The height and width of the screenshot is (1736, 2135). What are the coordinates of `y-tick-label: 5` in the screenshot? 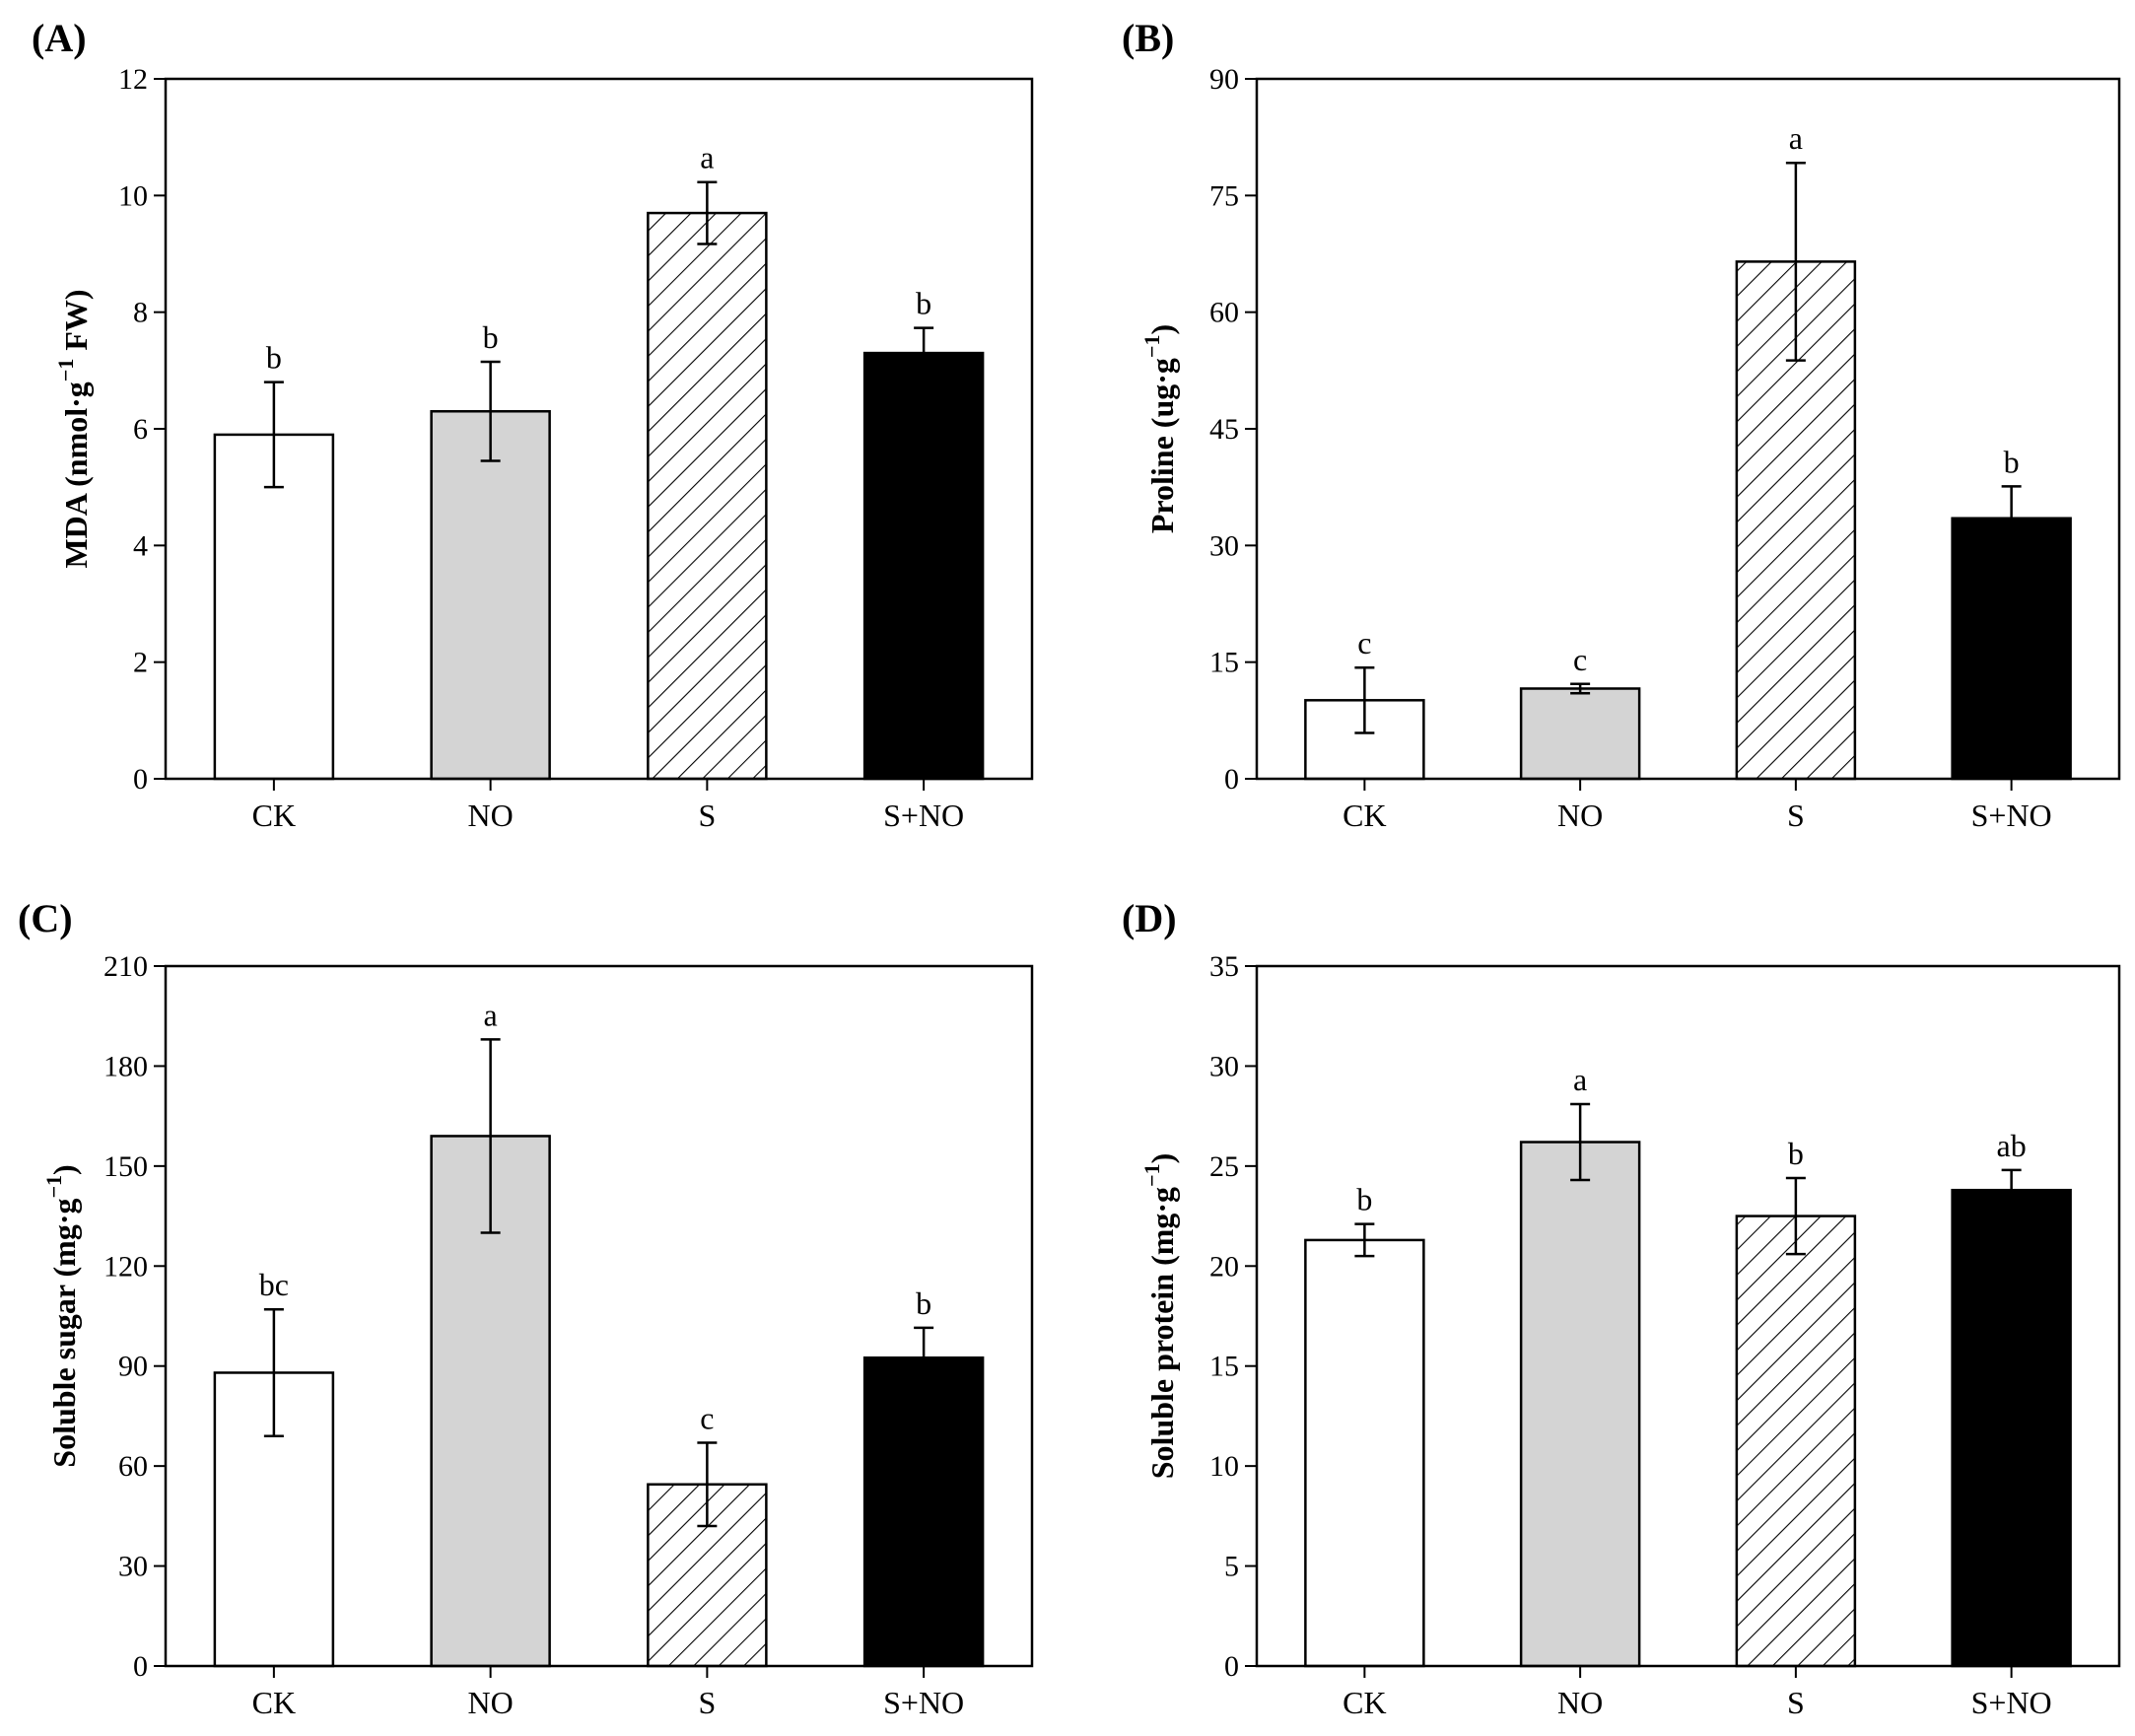 It's located at (1232, 1567).